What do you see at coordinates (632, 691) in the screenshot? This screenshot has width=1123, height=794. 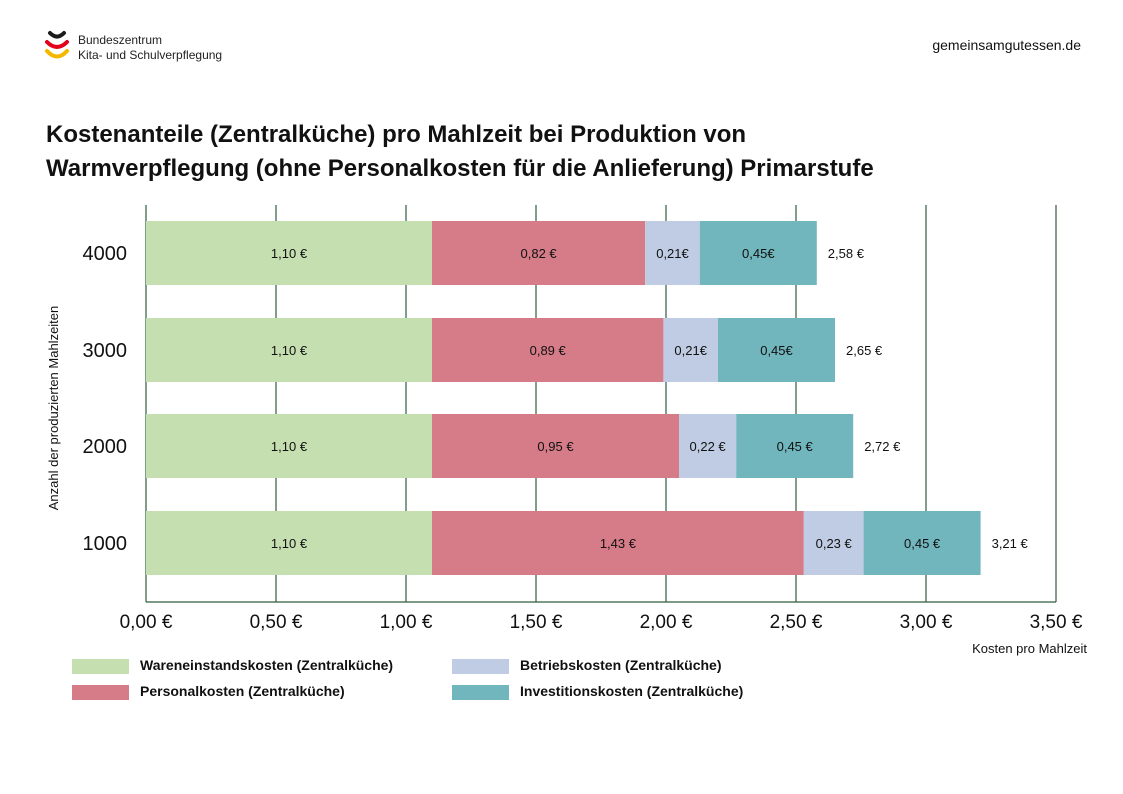 I see `legend-label: Investitionskosten (Zentralküche)` at bounding box center [632, 691].